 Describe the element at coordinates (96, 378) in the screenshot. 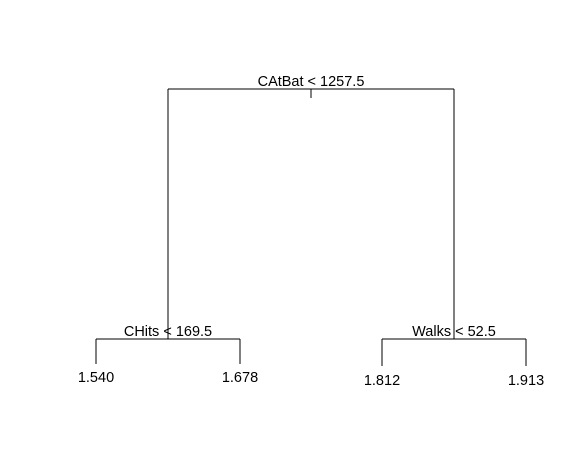

I see `leaf-label-1: 1.540` at that location.